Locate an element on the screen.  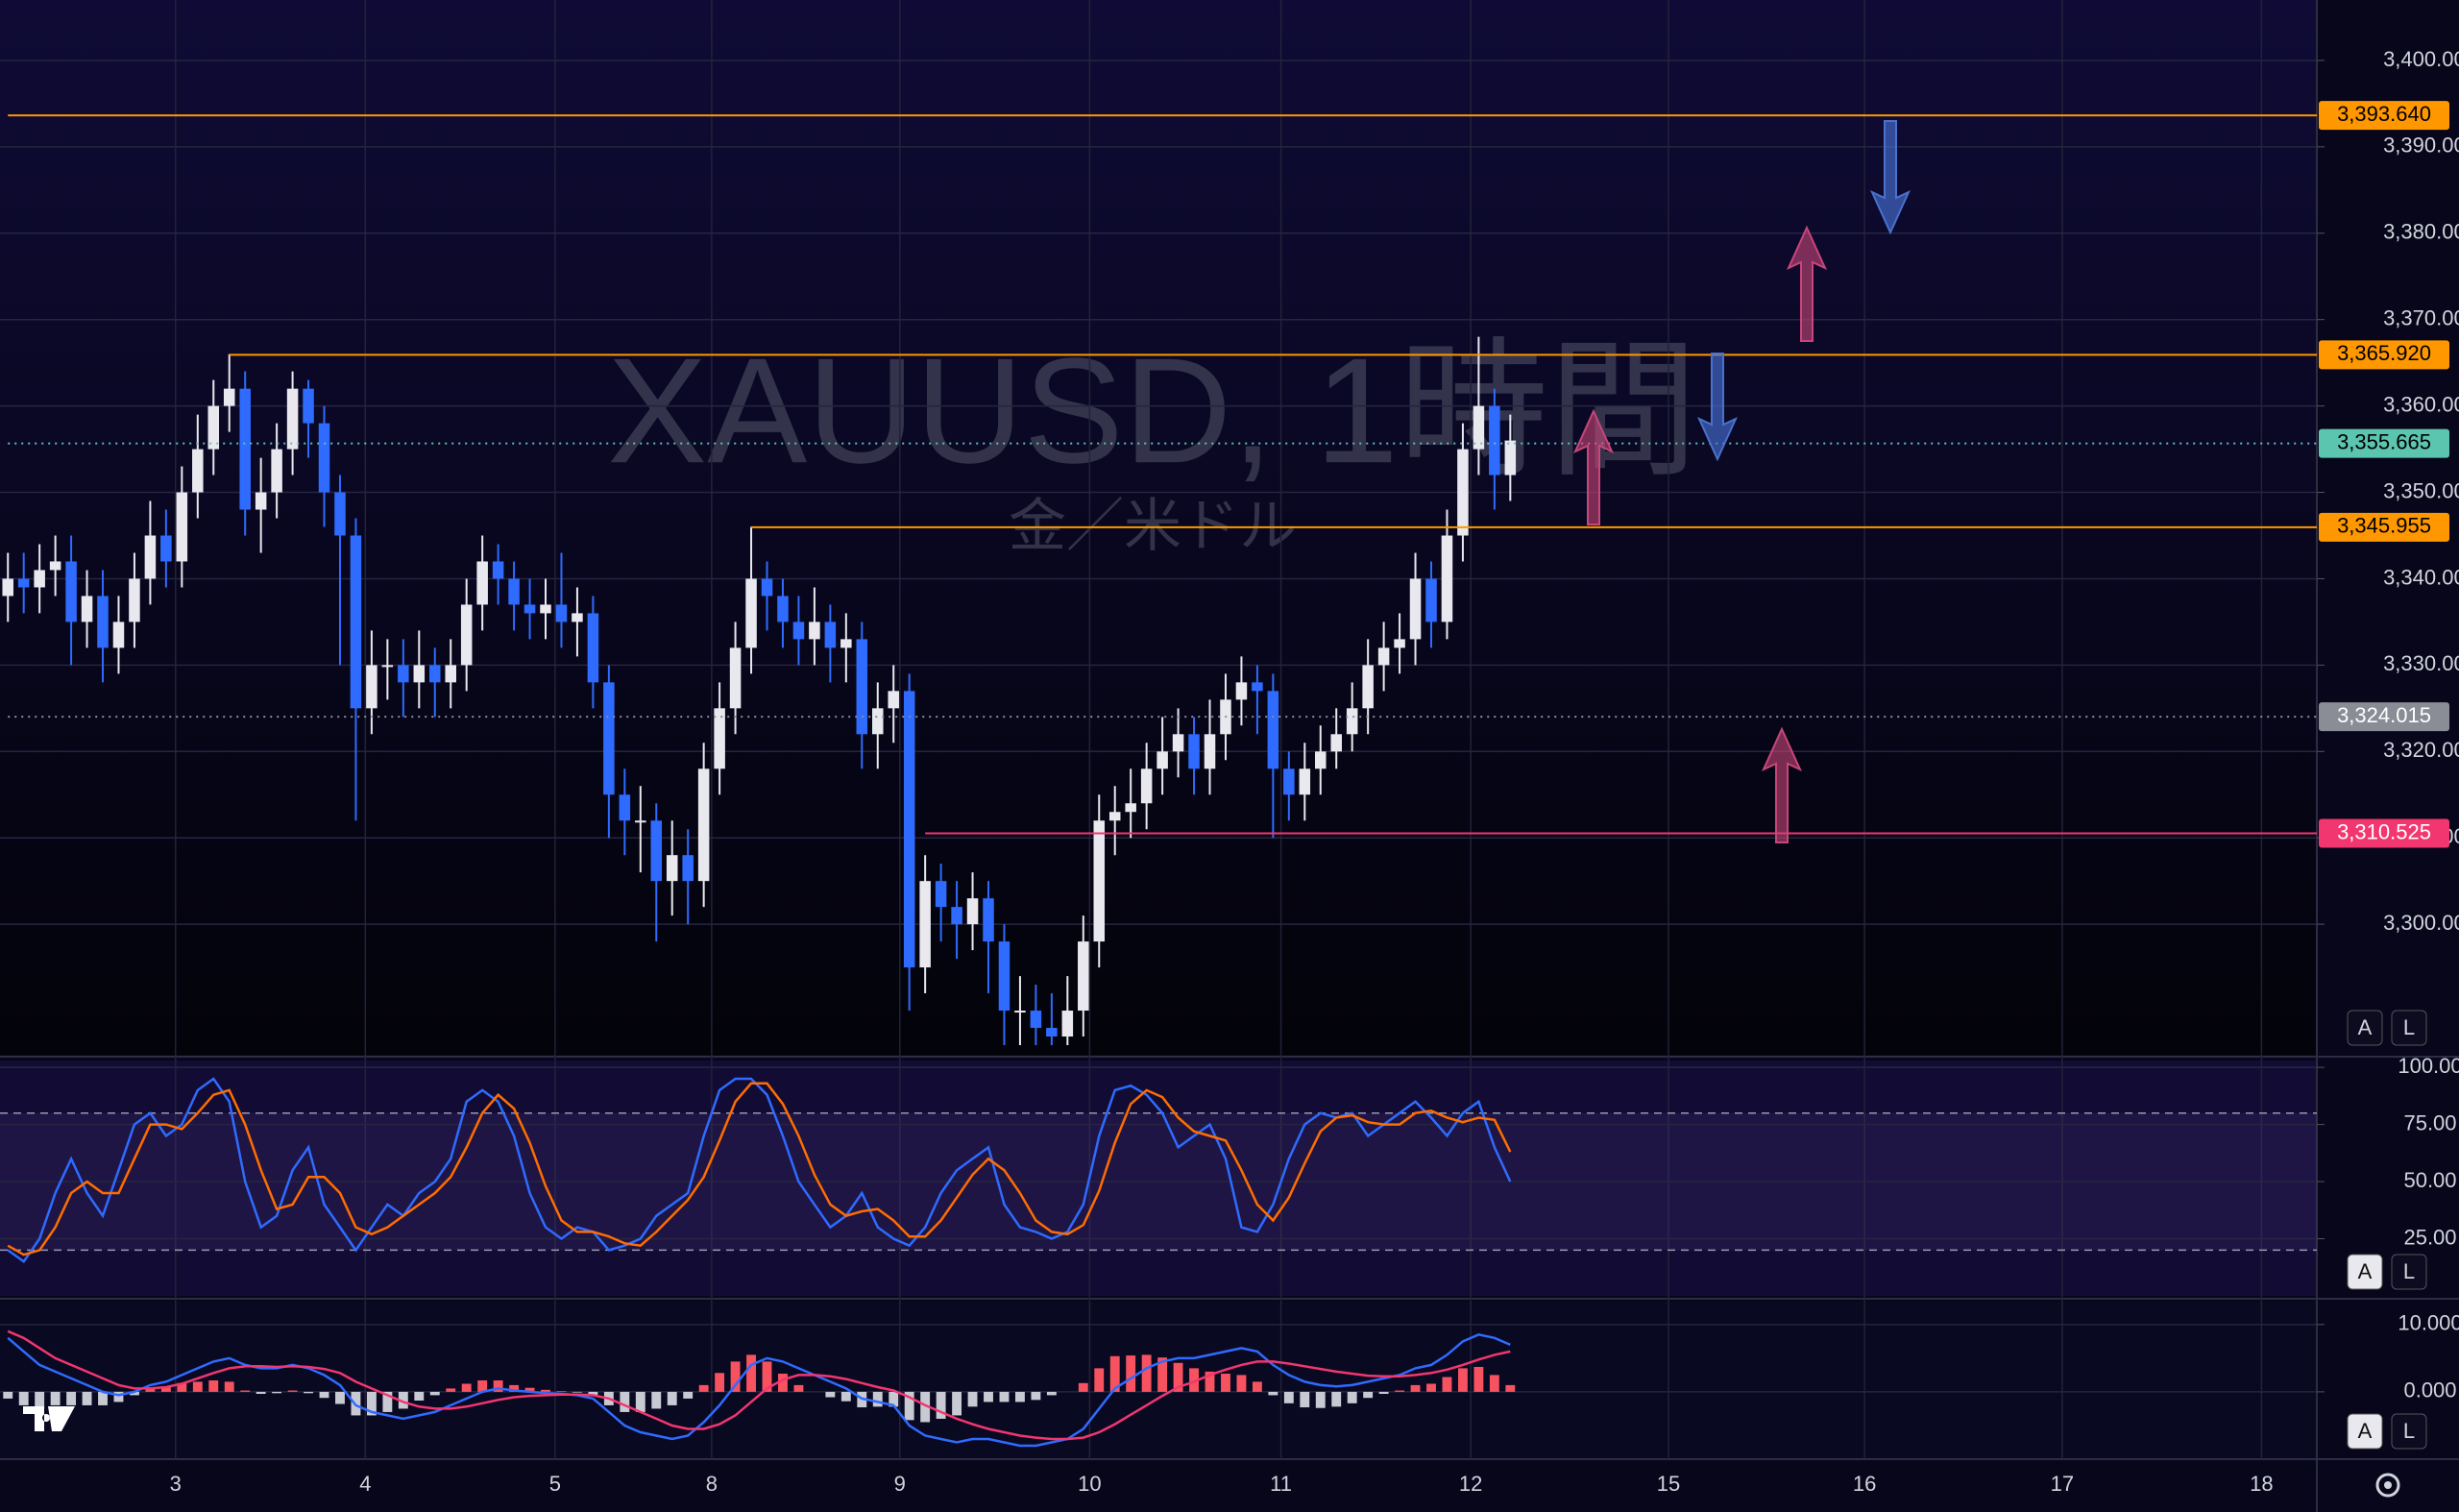
price-level-label: 3,393.640 is located at coordinates (2384, 114).